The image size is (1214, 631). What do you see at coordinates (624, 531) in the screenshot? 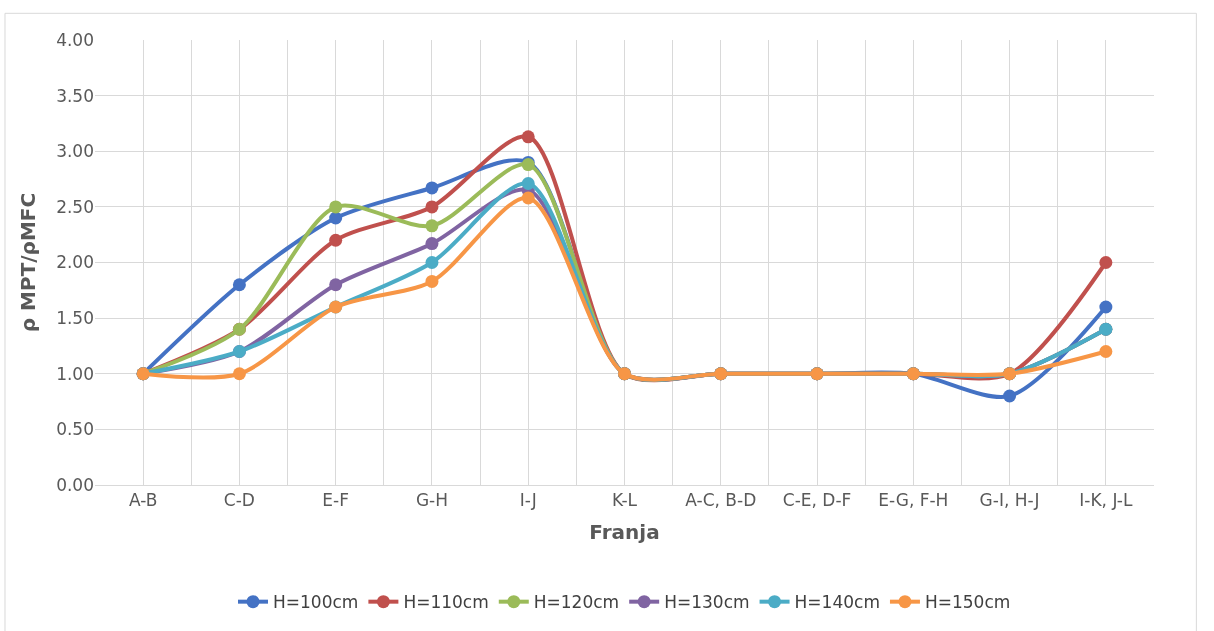
I see `x-axis-title: Franja` at bounding box center [624, 531].